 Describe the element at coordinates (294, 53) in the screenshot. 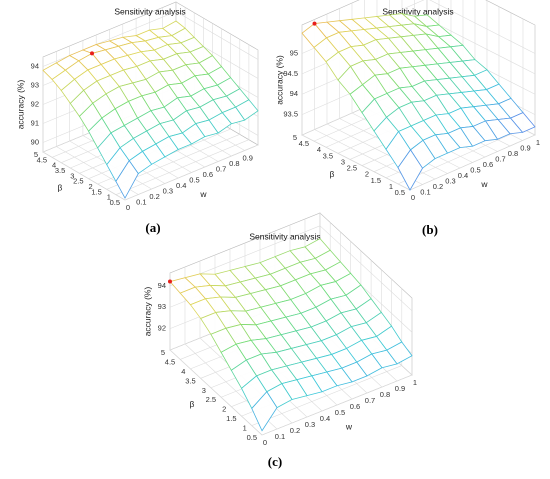

I see `z-tick-label: 95` at that location.